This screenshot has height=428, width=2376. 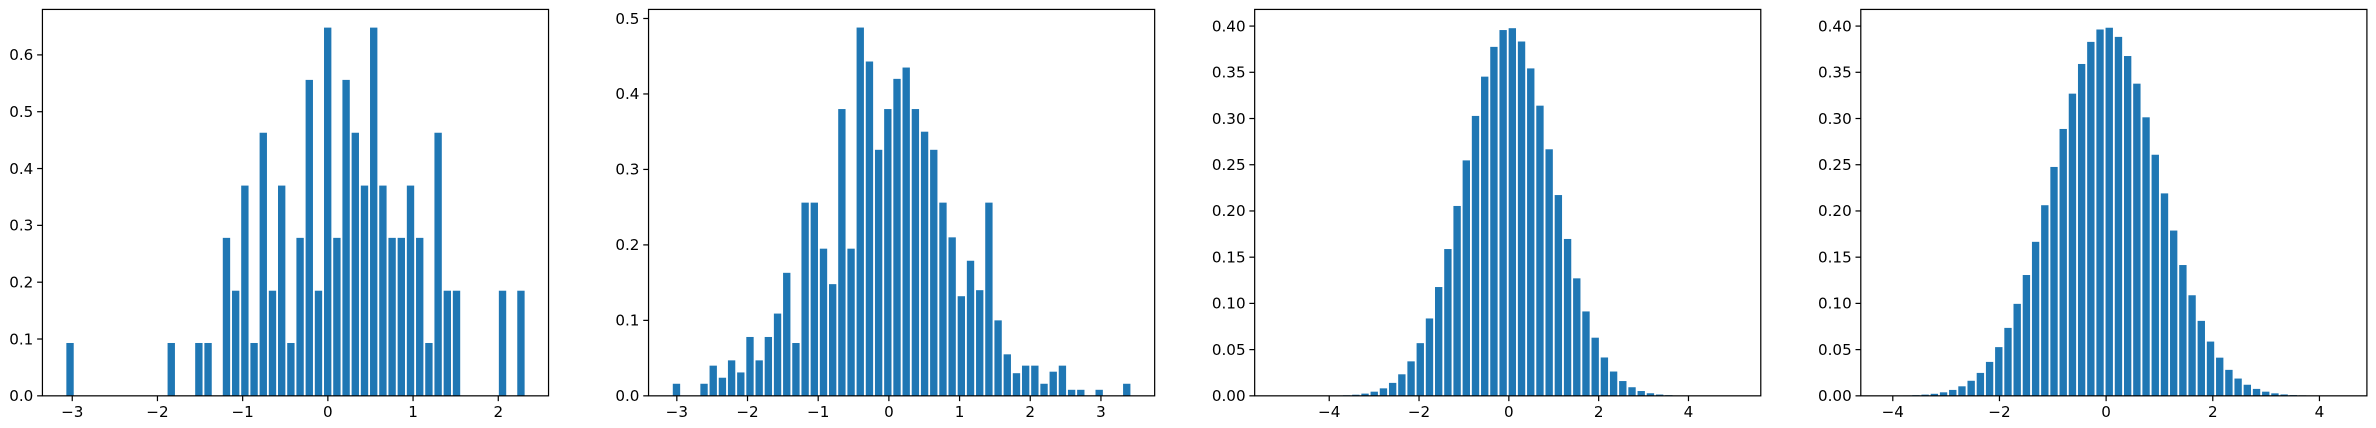 I want to click on y-tick-label: 0.40, so click(x=1229, y=26).